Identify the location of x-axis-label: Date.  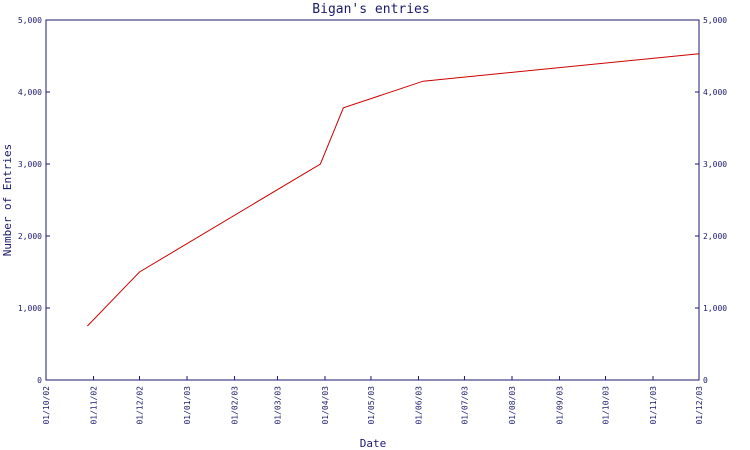
(373, 443).